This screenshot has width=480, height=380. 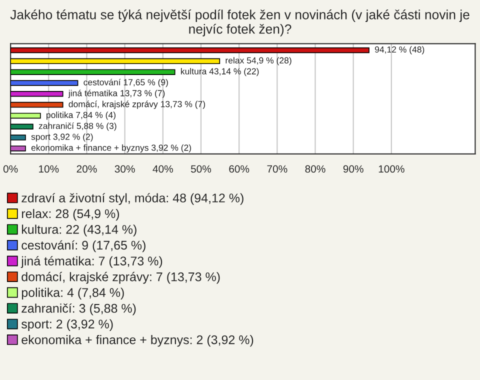 What do you see at coordinates (399, 50) in the screenshot?
I see `data-label: 94,12 % (48)` at bounding box center [399, 50].